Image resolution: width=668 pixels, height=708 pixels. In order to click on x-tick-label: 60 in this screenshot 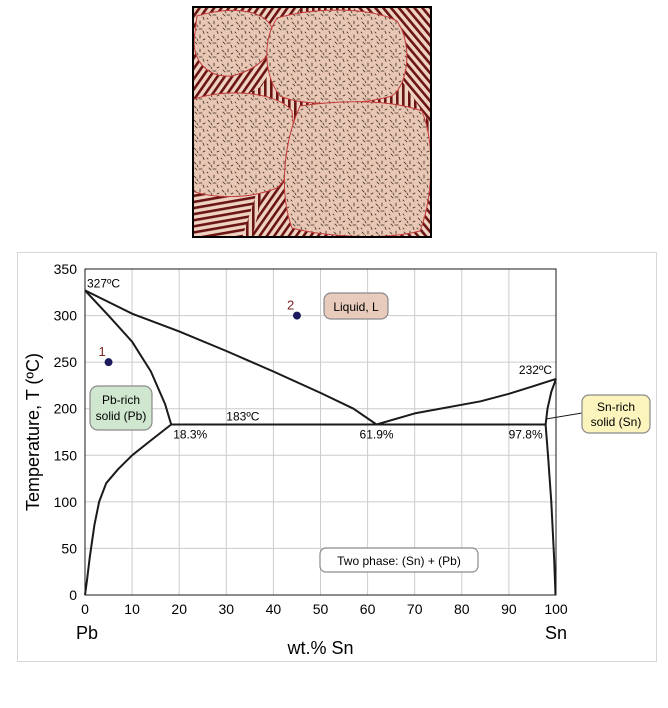, I will do `click(368, 609)`.